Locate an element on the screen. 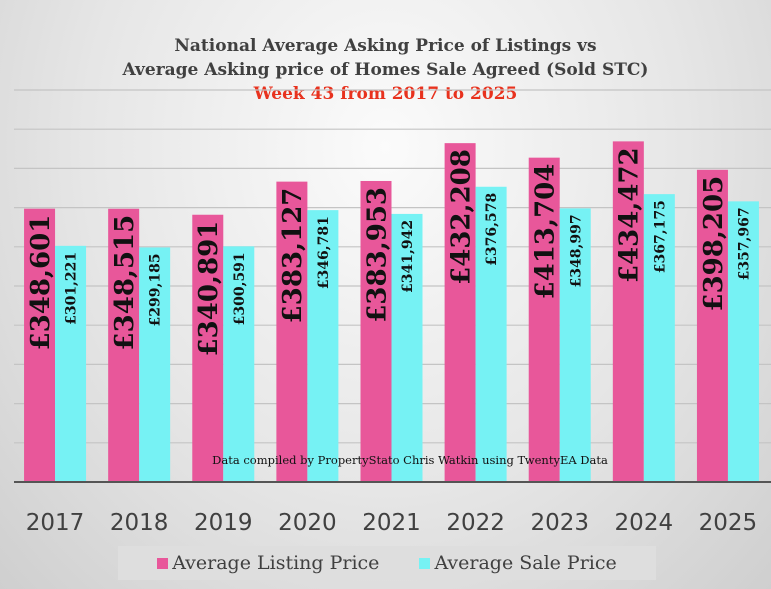 This screenshot has height=589, width=771. legend: Average Listing Price Average Sale Price is located at coordinates (387, 563).